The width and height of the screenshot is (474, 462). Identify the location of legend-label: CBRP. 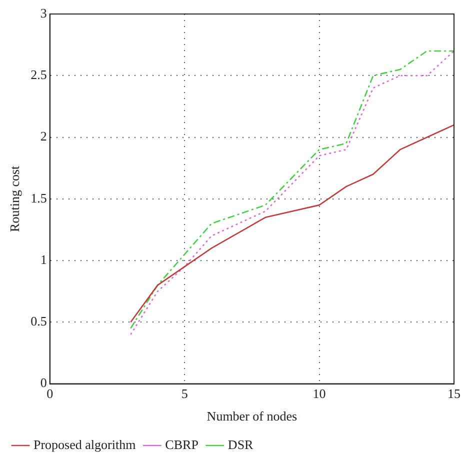
(181, 444).